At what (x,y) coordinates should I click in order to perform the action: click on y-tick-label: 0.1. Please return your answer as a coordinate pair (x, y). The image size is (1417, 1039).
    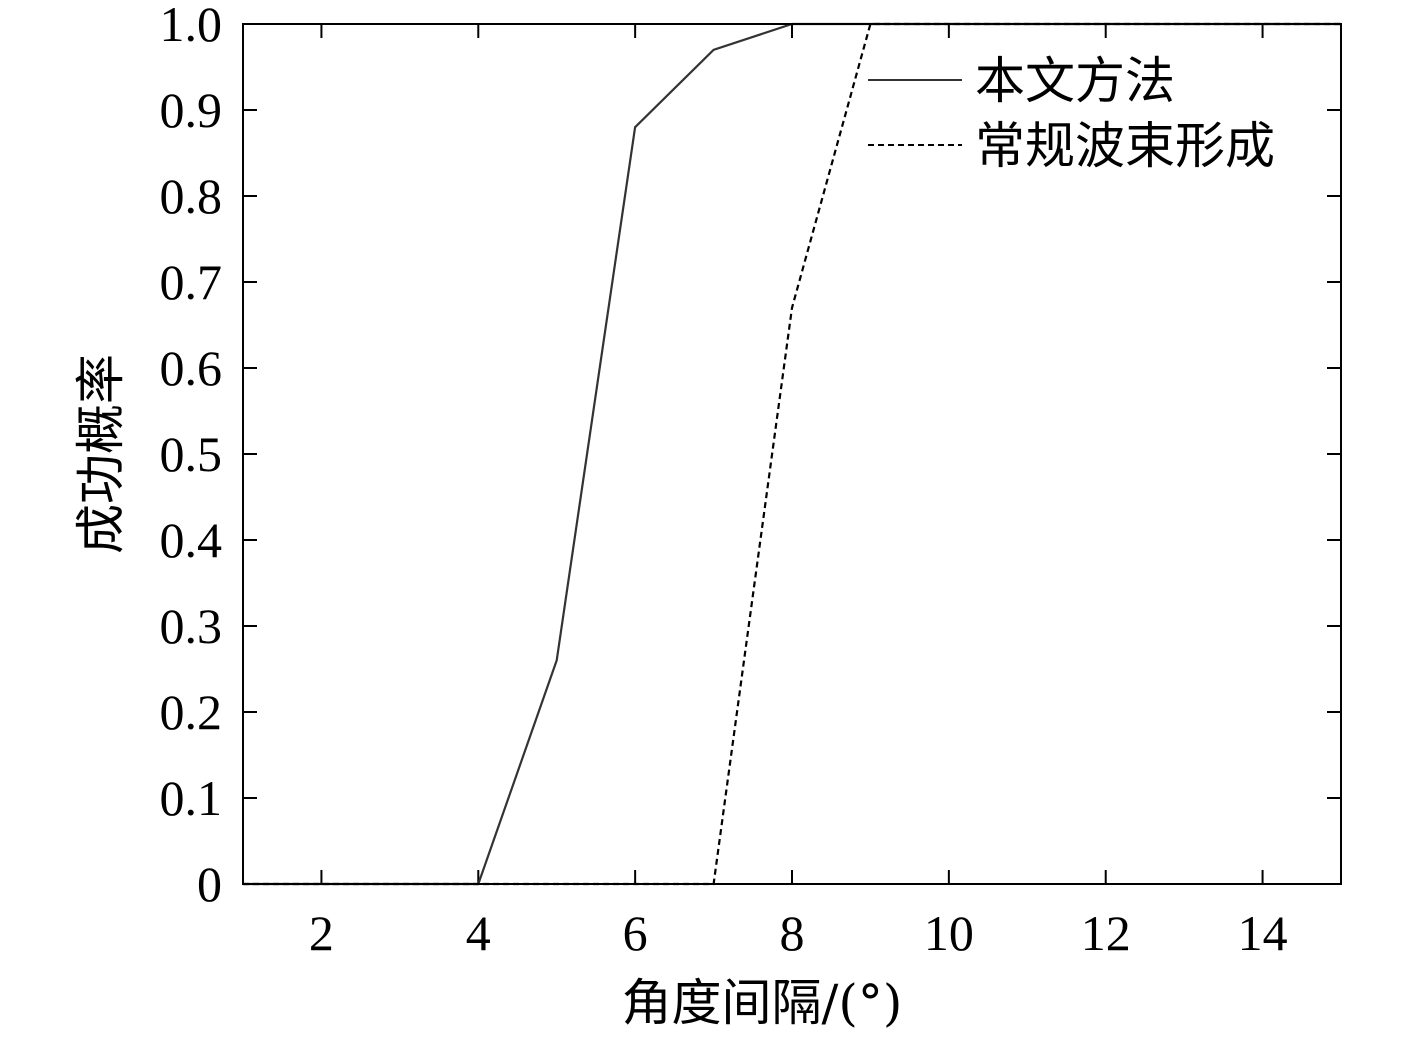
    Looking at the image, I should click on (191, 798).